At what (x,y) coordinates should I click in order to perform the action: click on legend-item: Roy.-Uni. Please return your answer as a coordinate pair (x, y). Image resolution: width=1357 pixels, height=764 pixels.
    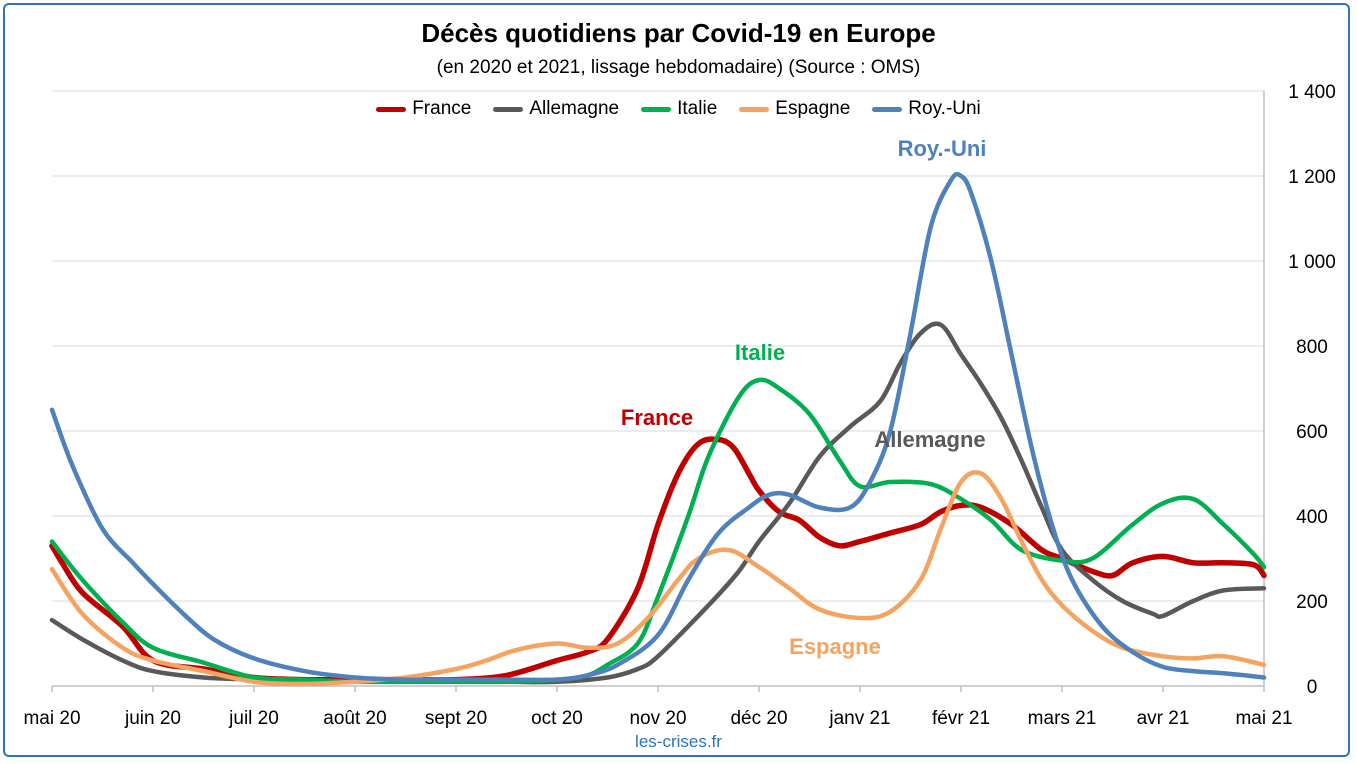
    Looking at the image, I should click on (926, 109).